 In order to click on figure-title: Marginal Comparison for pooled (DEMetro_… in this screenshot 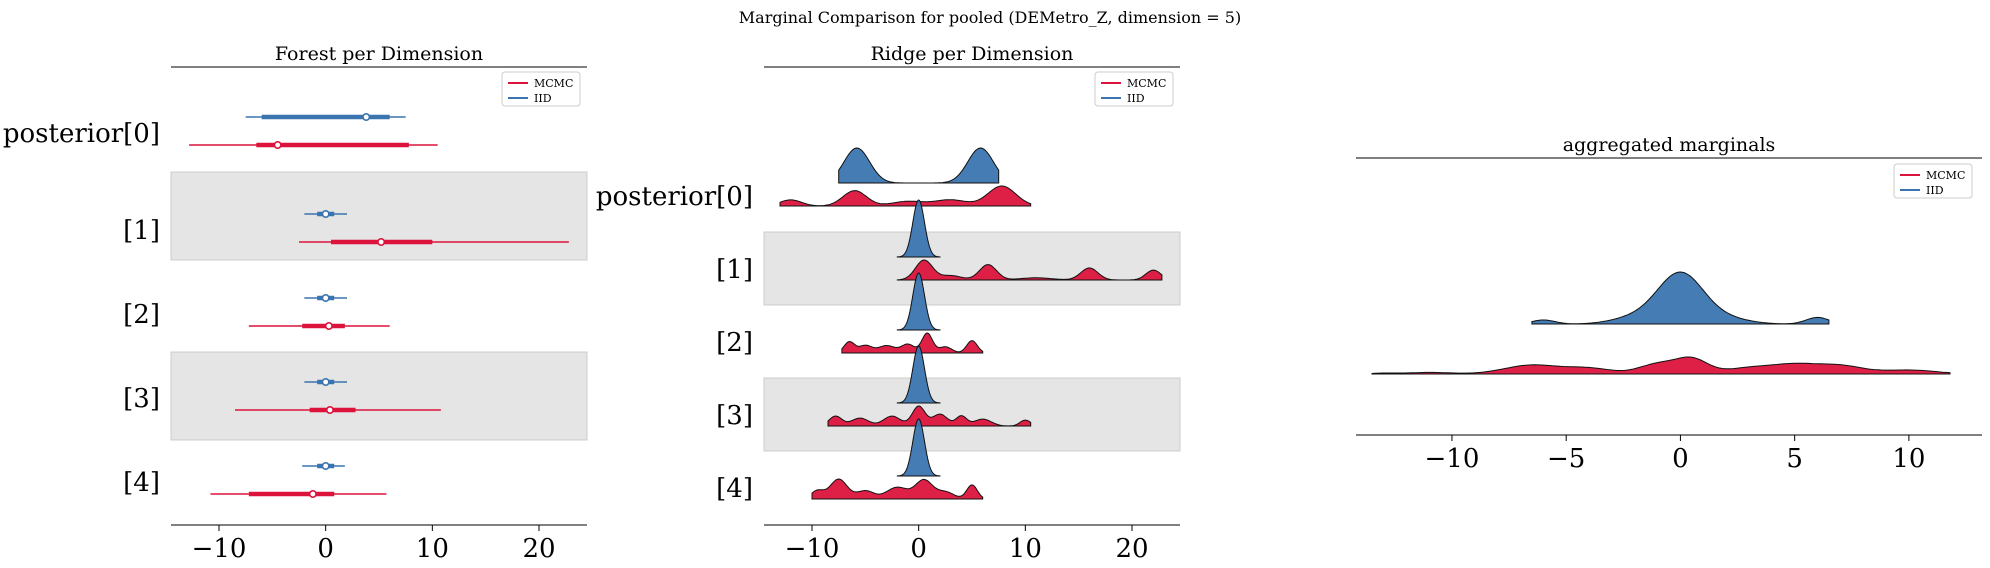, I will do `click(990, 17)`.